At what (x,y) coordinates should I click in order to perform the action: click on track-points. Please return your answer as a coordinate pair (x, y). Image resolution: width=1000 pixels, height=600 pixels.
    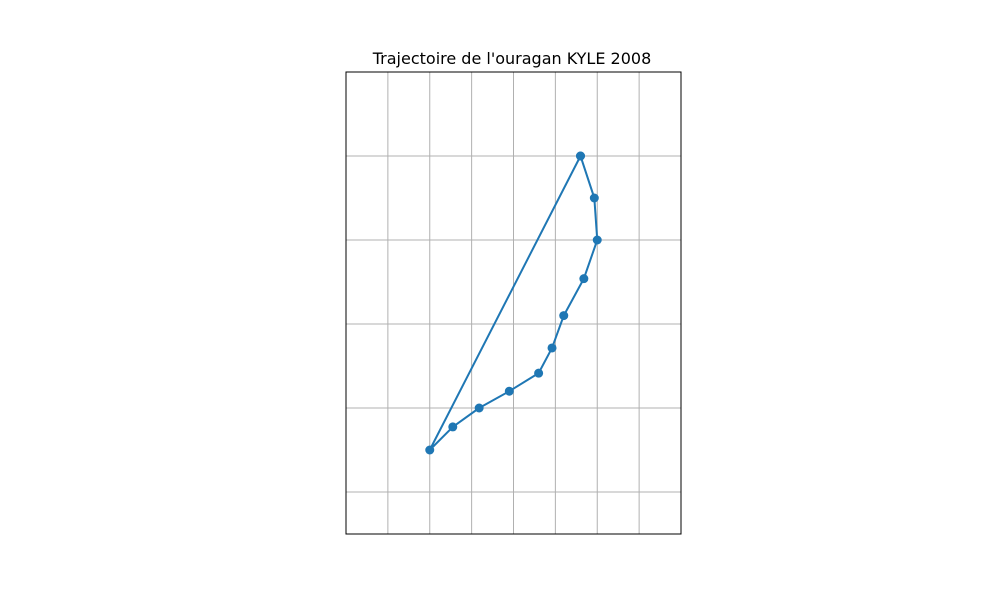
    Looking at the image, I should click on (513, 303).